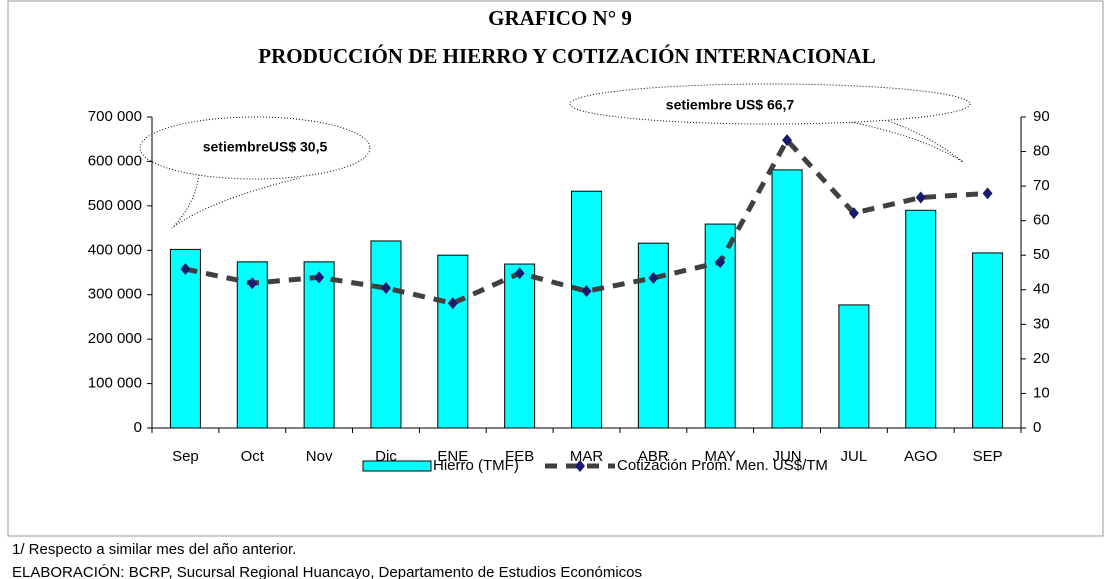 The height and width of the screenshot is (579, 1111). Describe the element at coordinates (1037, 427) in the screenshot. I see `y2-tick-label: 0` at that location.